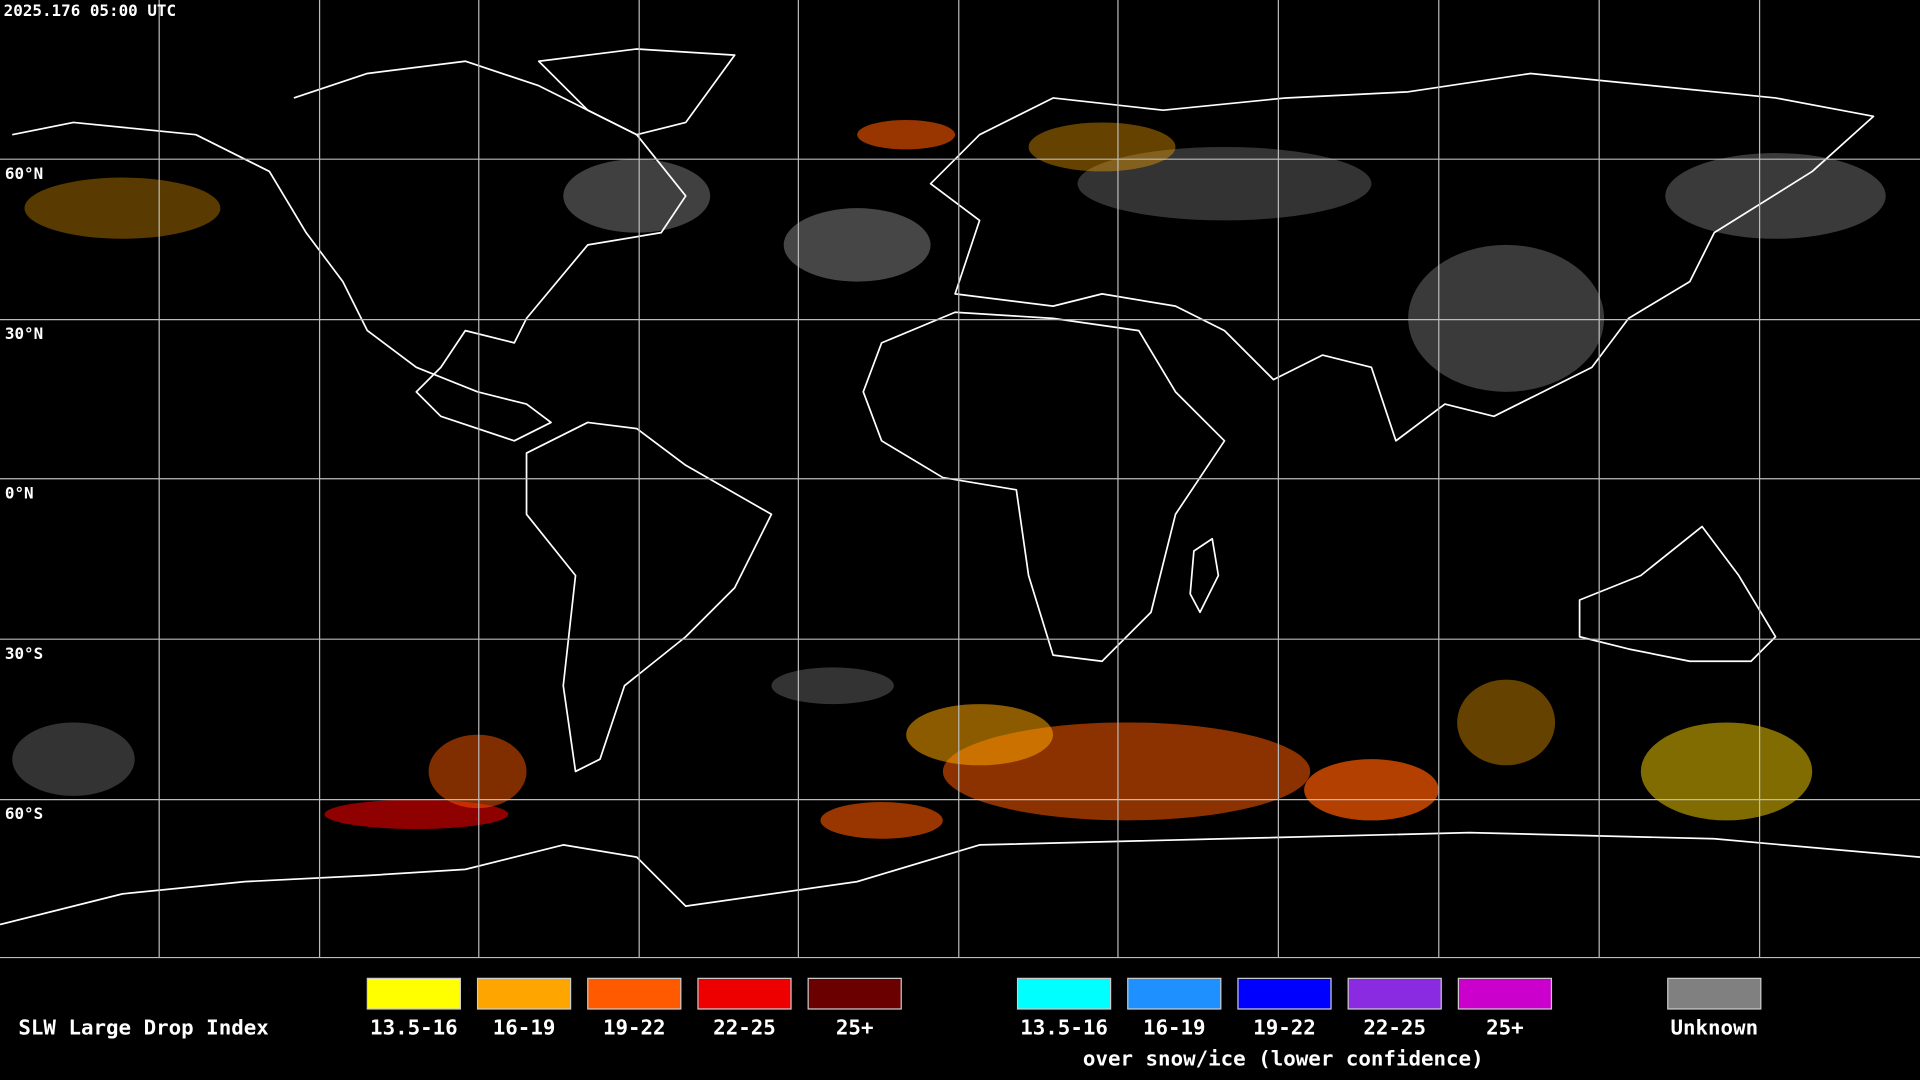  I want to click on legend-swatch-label: 13.5-16, so click(414, 1028).